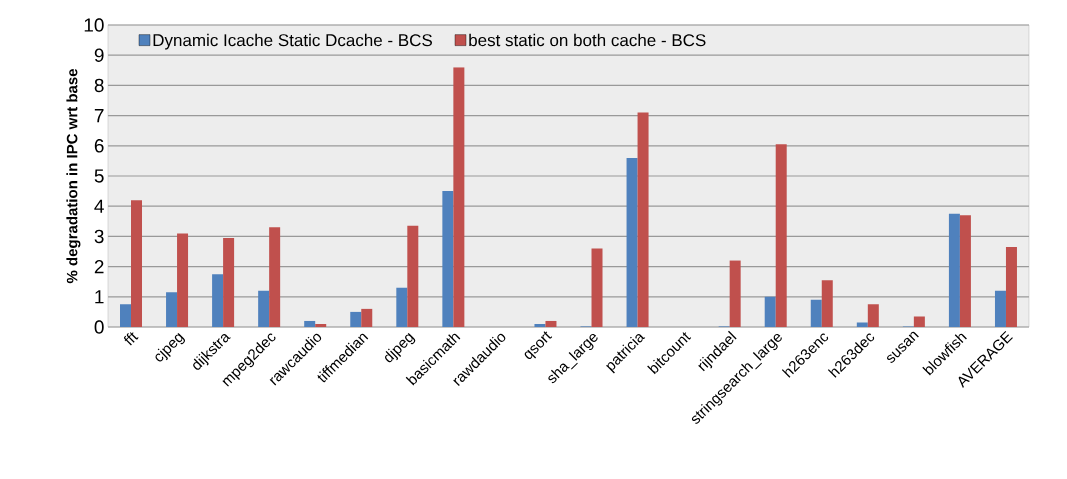 Image resolution: width=1067 pixels, height=479 pixels. What do you see at coordinates (587, 40) in the screenshot?
I see `legend-label: best static on both cache - BCS` at bounding box center [587, 40].